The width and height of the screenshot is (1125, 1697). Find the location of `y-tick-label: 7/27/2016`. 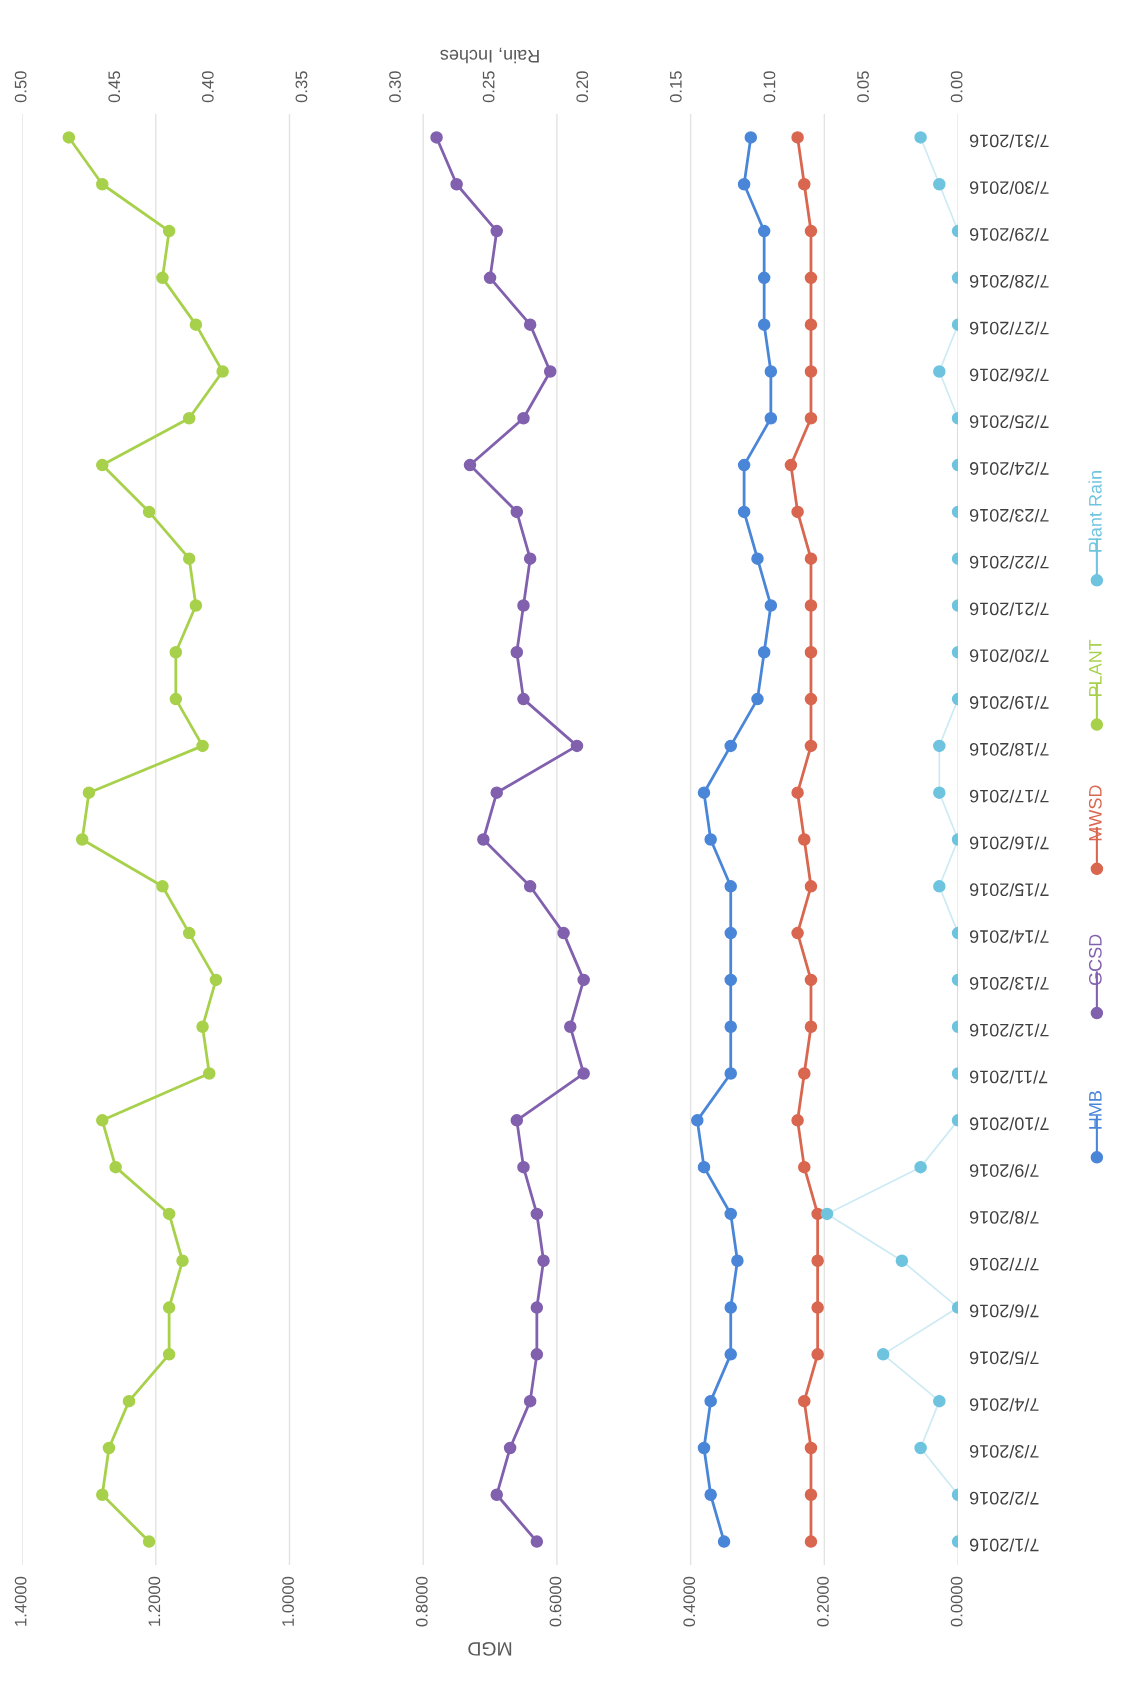

y-tick-label: 7/27/2016 is located at coordinates (1009, 328).